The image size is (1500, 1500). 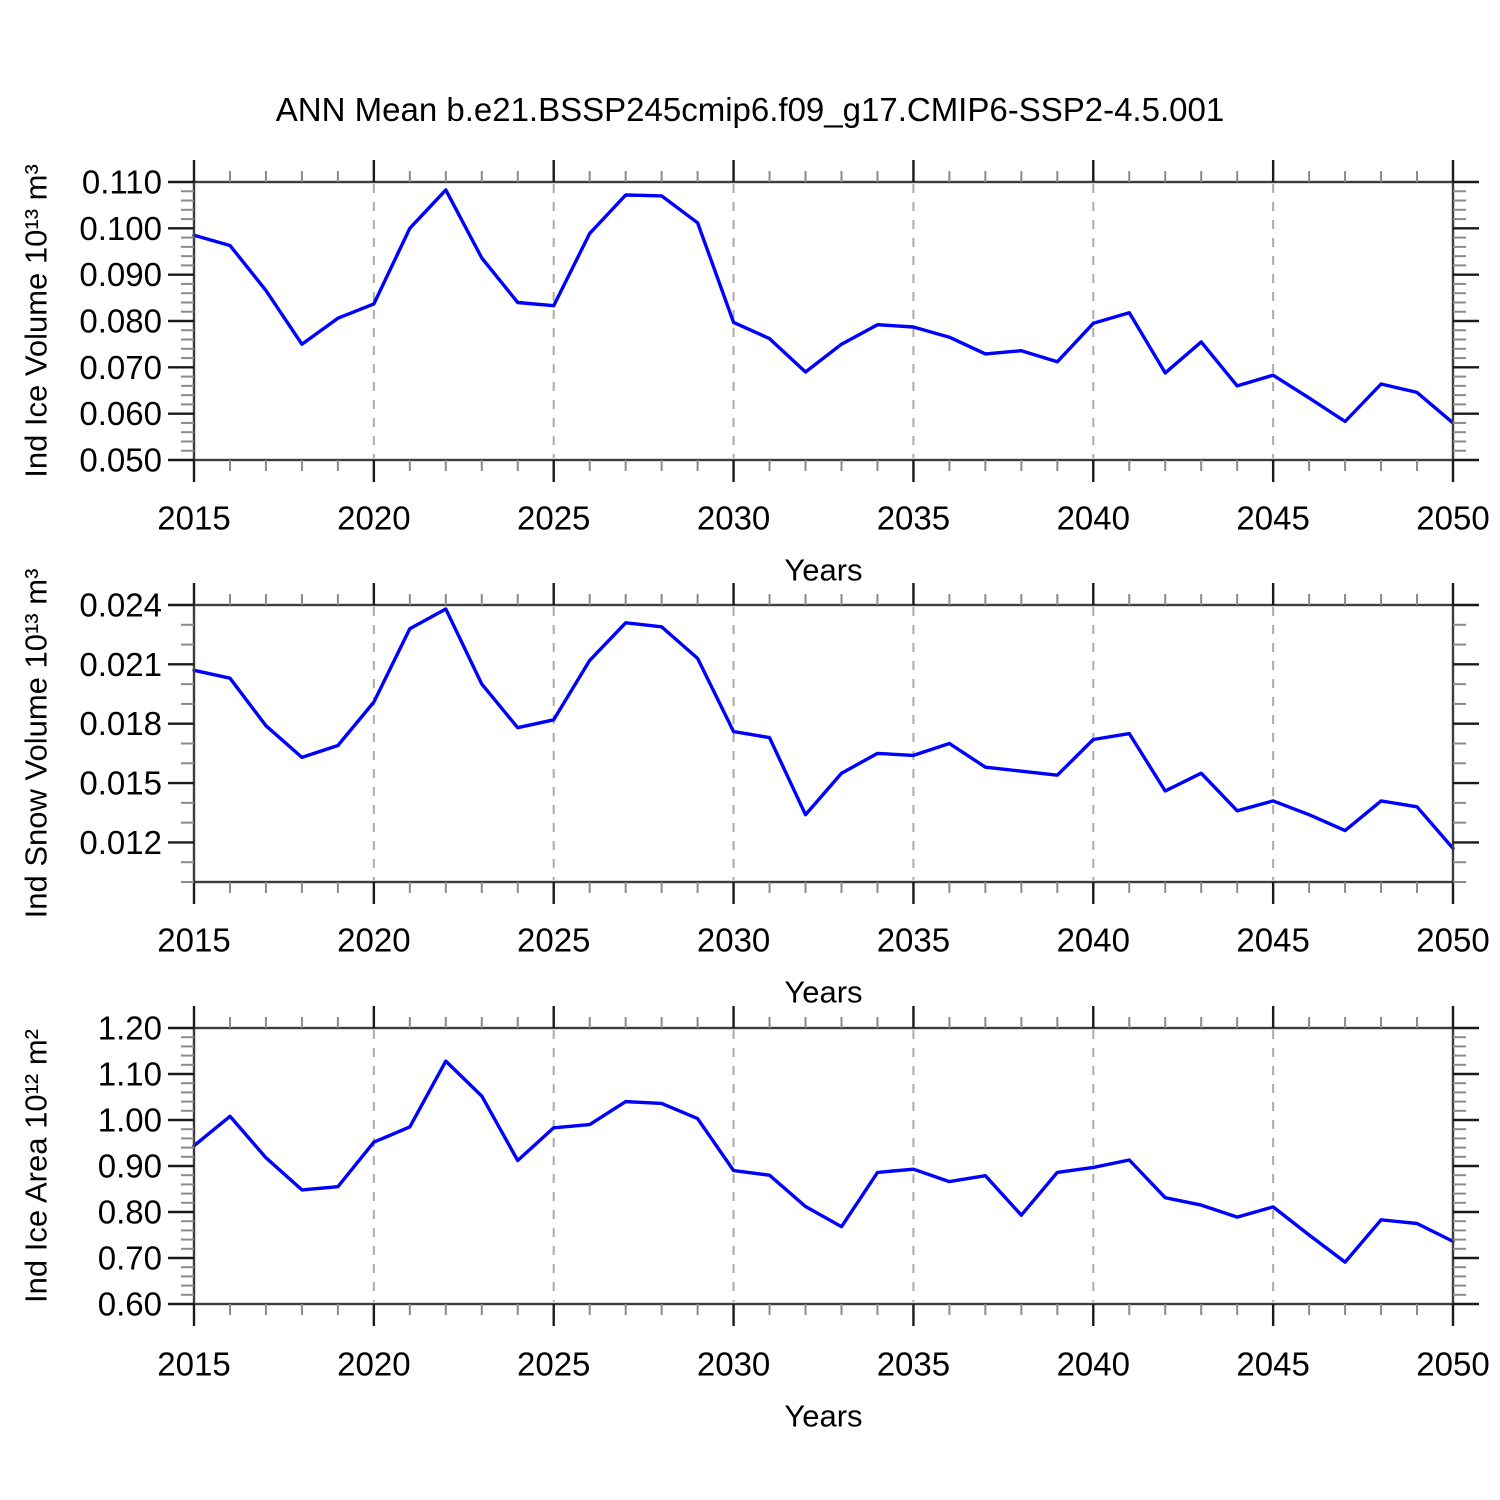 What do you see at coordinates (130, 1120) in the screenshot?
I see `y-tick-label: 1.00` at bounding box center [130, 1120].